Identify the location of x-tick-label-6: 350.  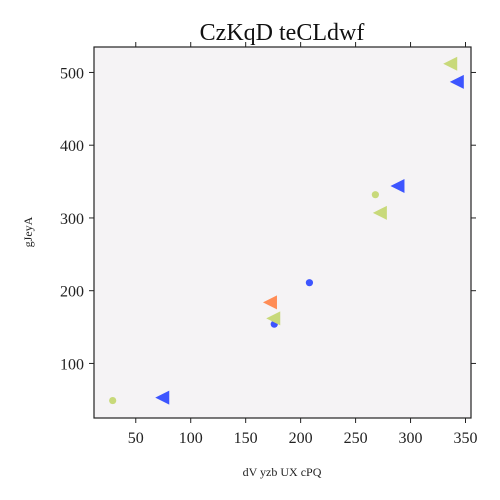
(466, 438).